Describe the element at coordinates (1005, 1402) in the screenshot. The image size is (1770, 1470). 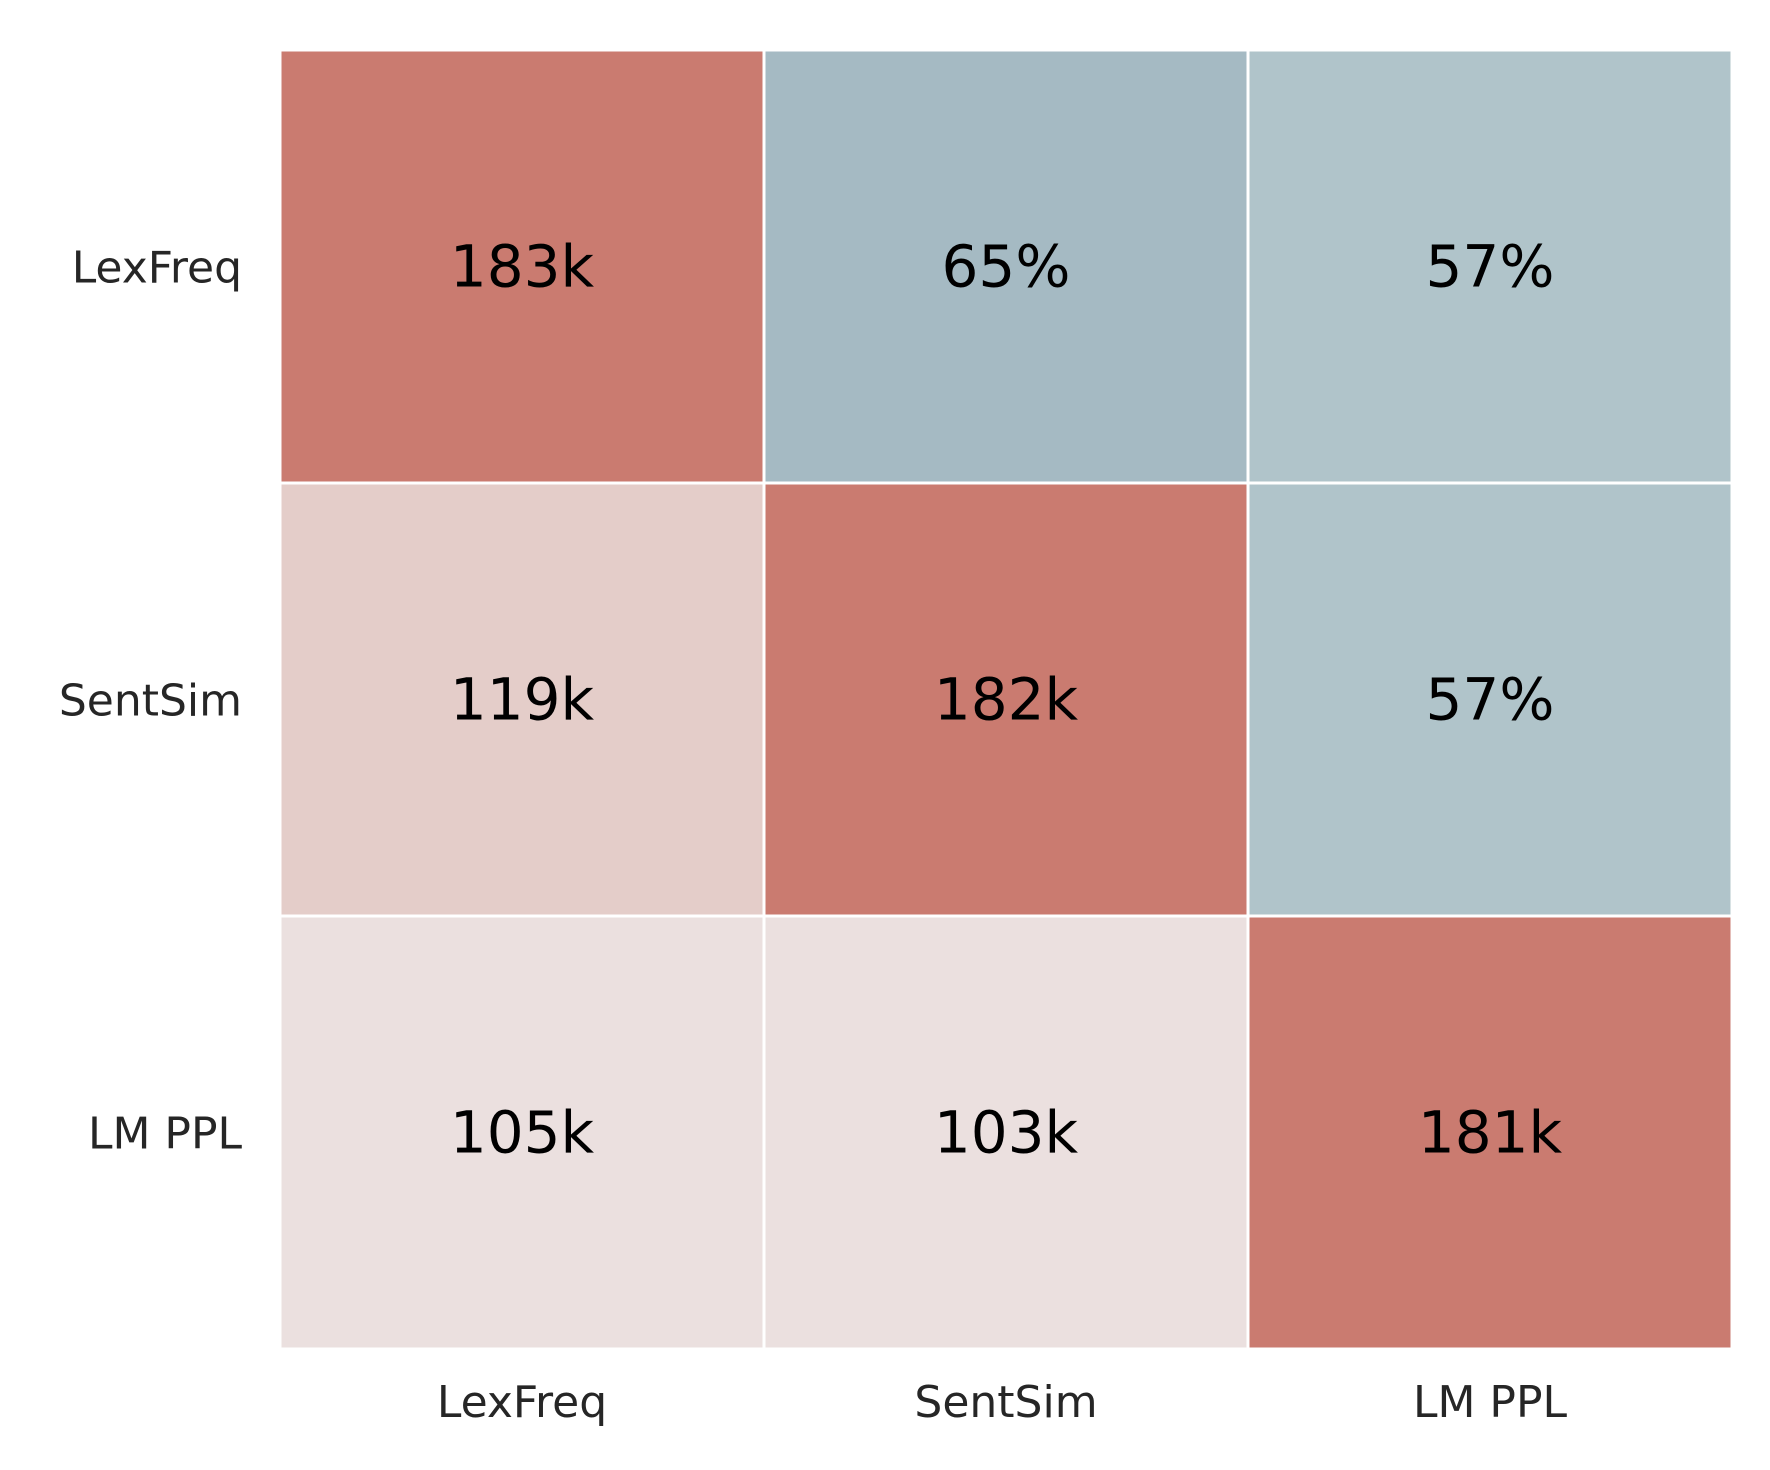
I see `x-tick-label-1: SentSim` at that location.